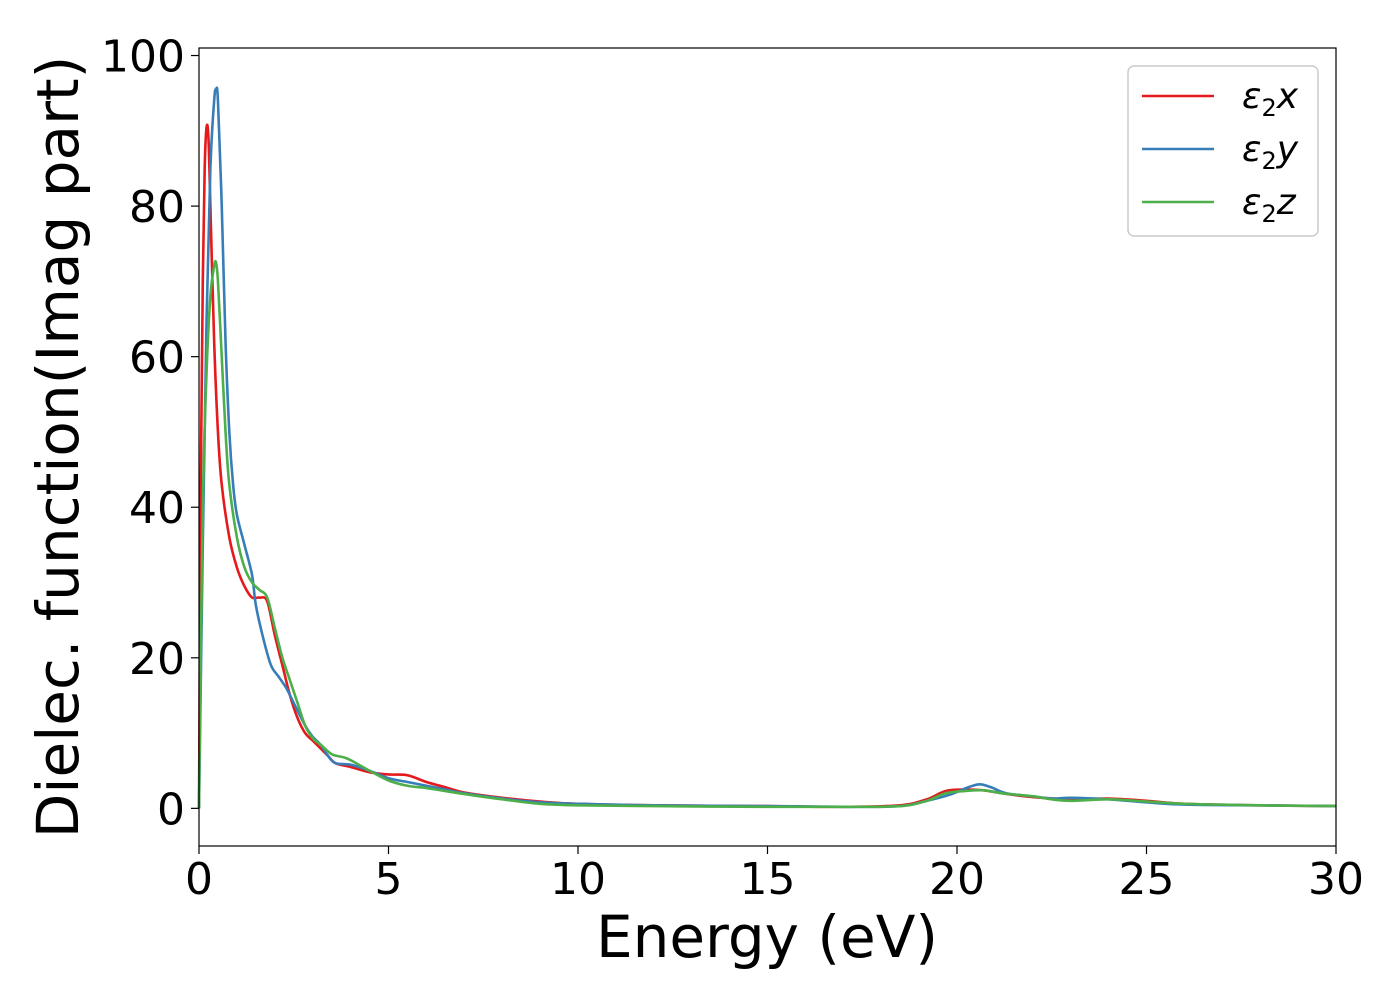 Image resolution: width=1400 pixels, height=1000 pixels. Describe the element at coordinates (58, 447) in the screenshot. I see `y-axis-label: Dielec. function(Imag part)` at that location.